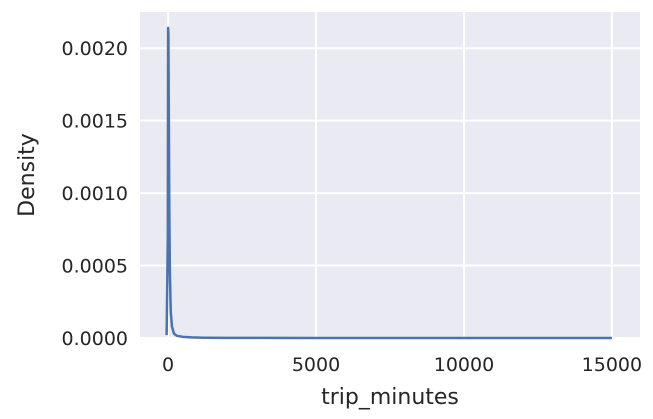 This screenshot has width=653, height=419. I want to click on y-tick-label: 0.0000, so click(95, 339).